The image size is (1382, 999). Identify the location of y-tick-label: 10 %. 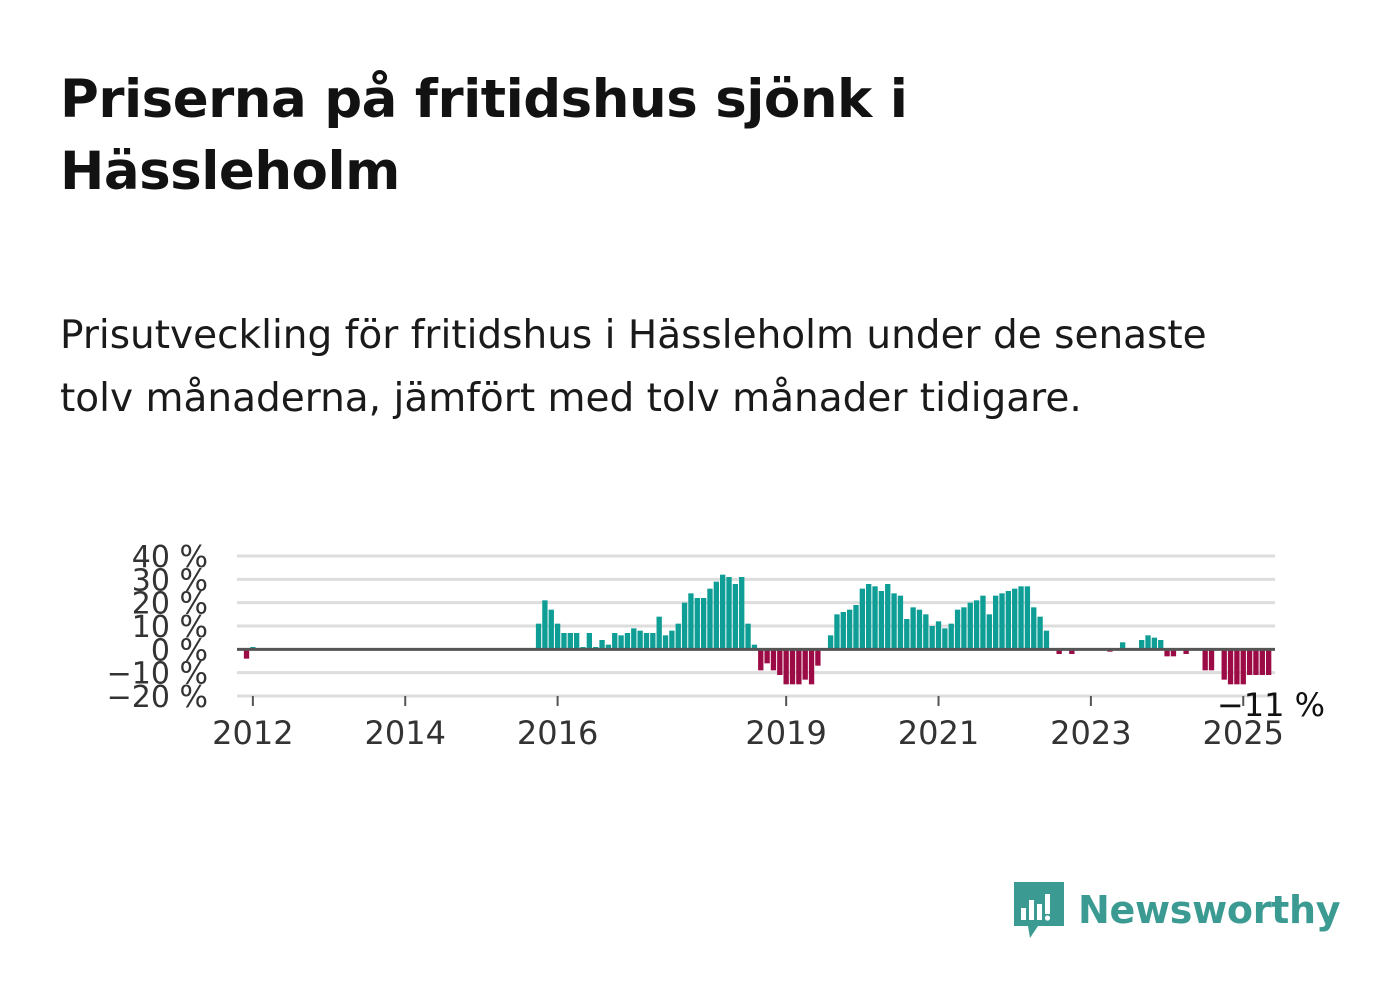
(170, 627).